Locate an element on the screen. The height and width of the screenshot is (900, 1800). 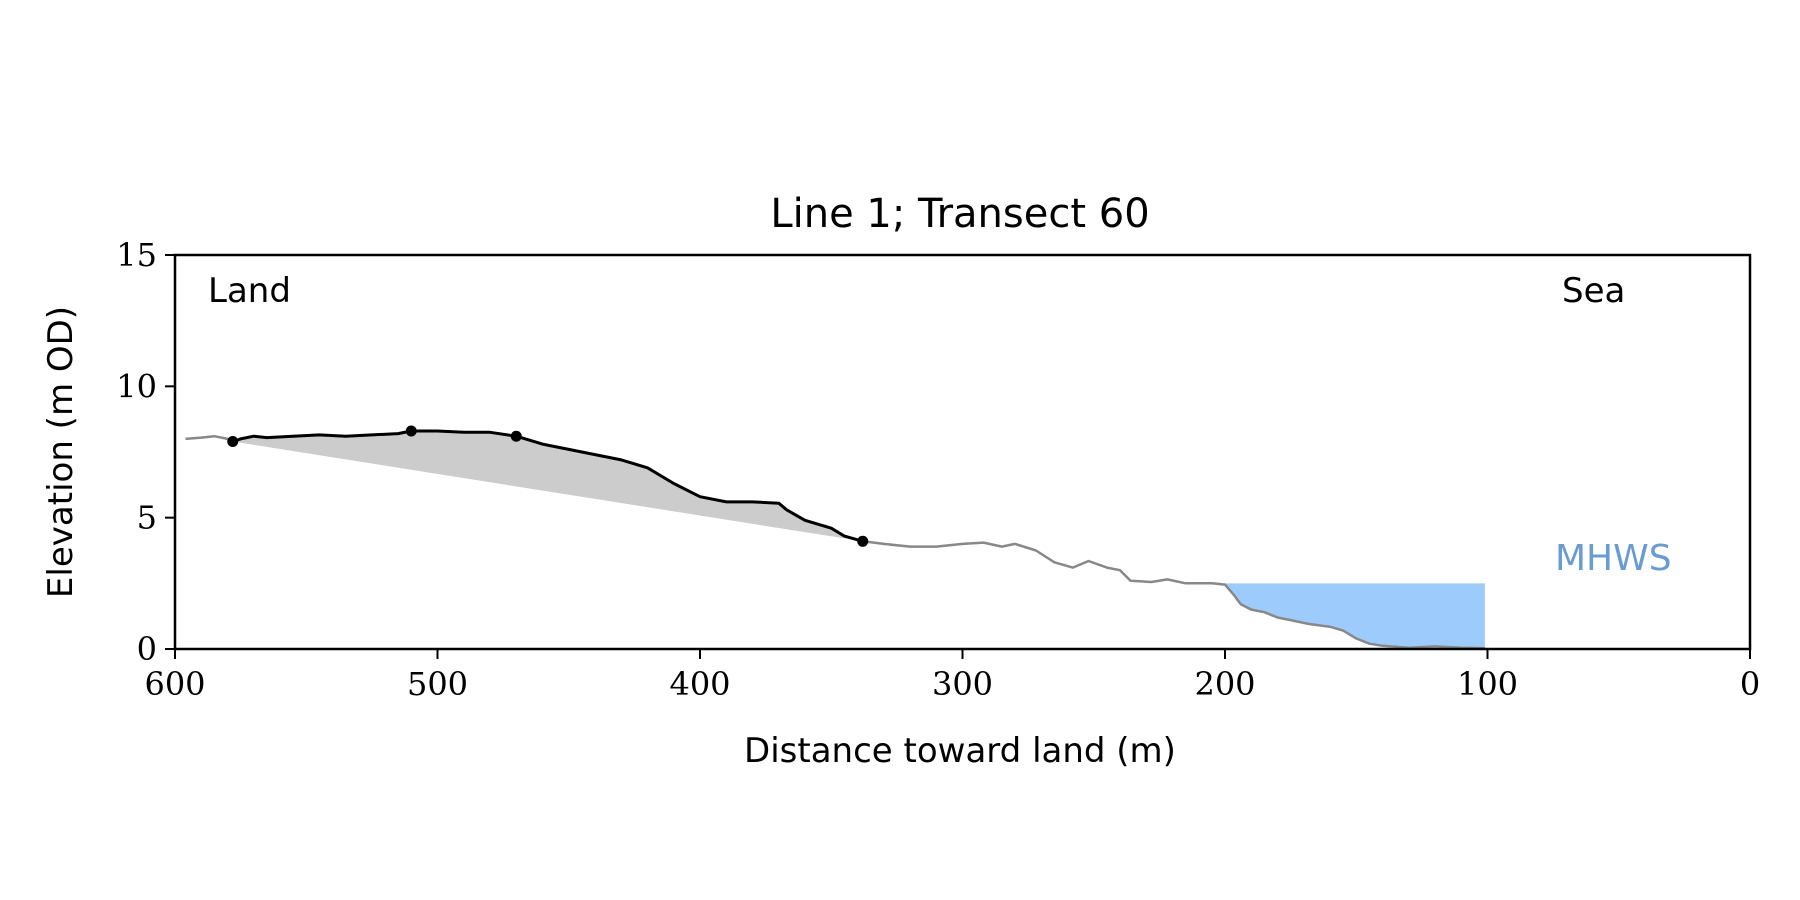
y-axis-label: Elevation (m OD) is located at coordinates (61, 452).